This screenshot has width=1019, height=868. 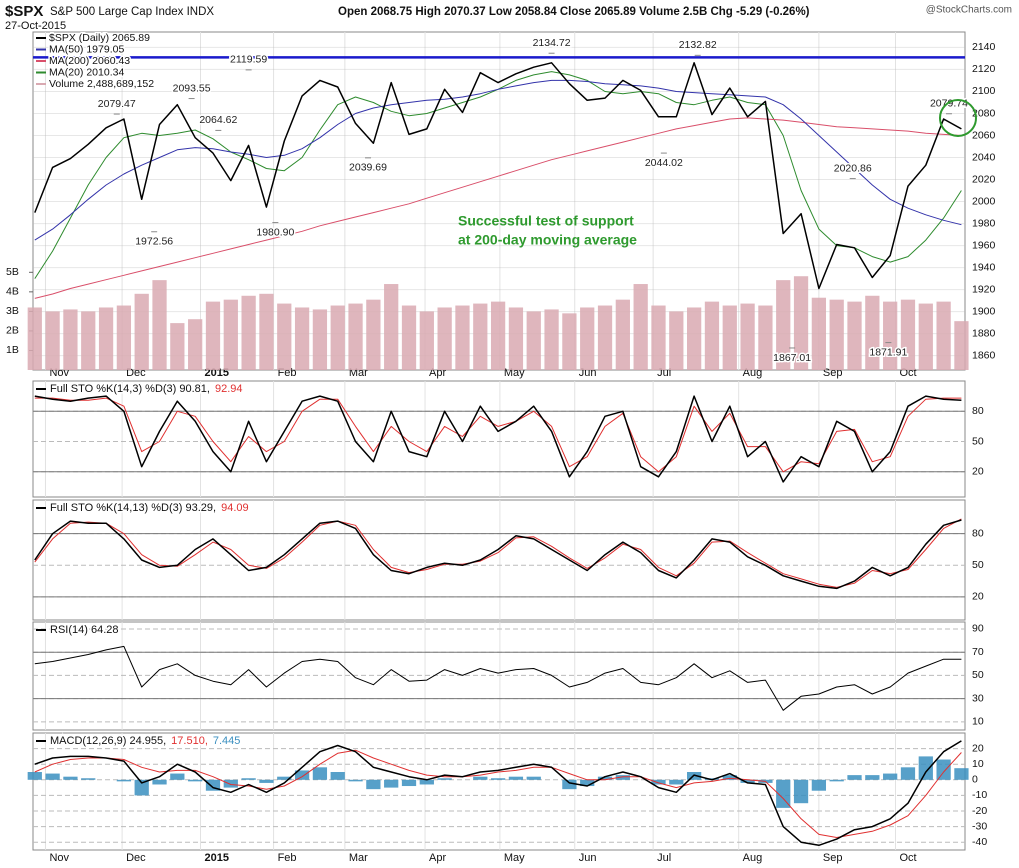 I want to click on annotation: 2044.02, so click(x=664, y=163).